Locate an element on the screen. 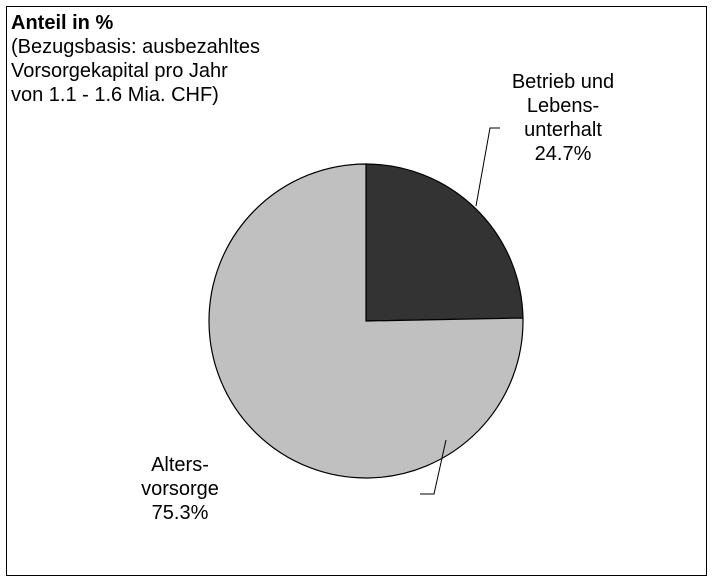 The width and height of the screenshot is (714, 580). slice-value-label: 75.3% is located at coordinates (180, 513).